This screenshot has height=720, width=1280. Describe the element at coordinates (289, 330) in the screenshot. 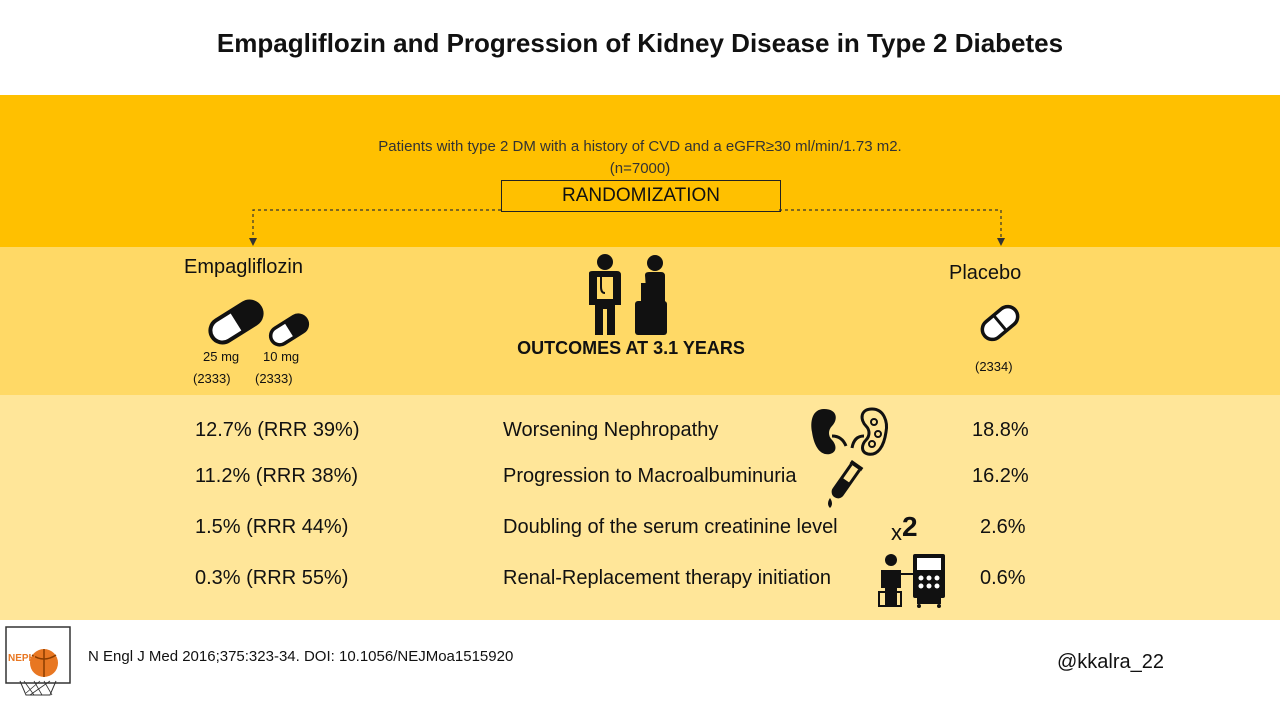

I see `small-pill-icon` at that location.